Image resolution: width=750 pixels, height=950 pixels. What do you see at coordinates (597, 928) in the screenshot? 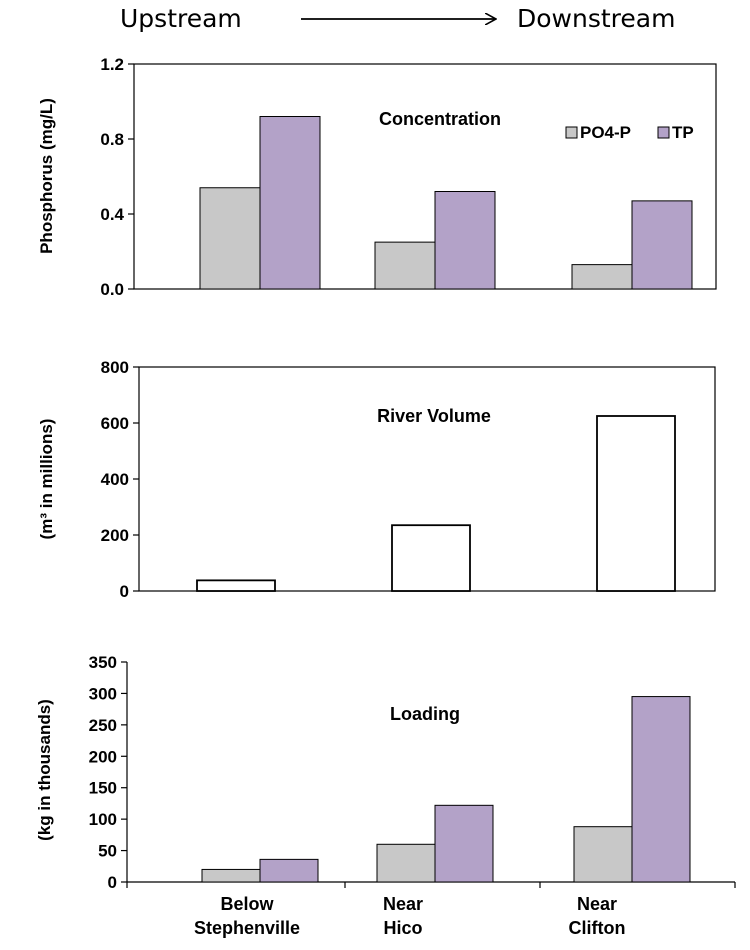
I see `category-label: Clifton` at bounding box center [597, 928].